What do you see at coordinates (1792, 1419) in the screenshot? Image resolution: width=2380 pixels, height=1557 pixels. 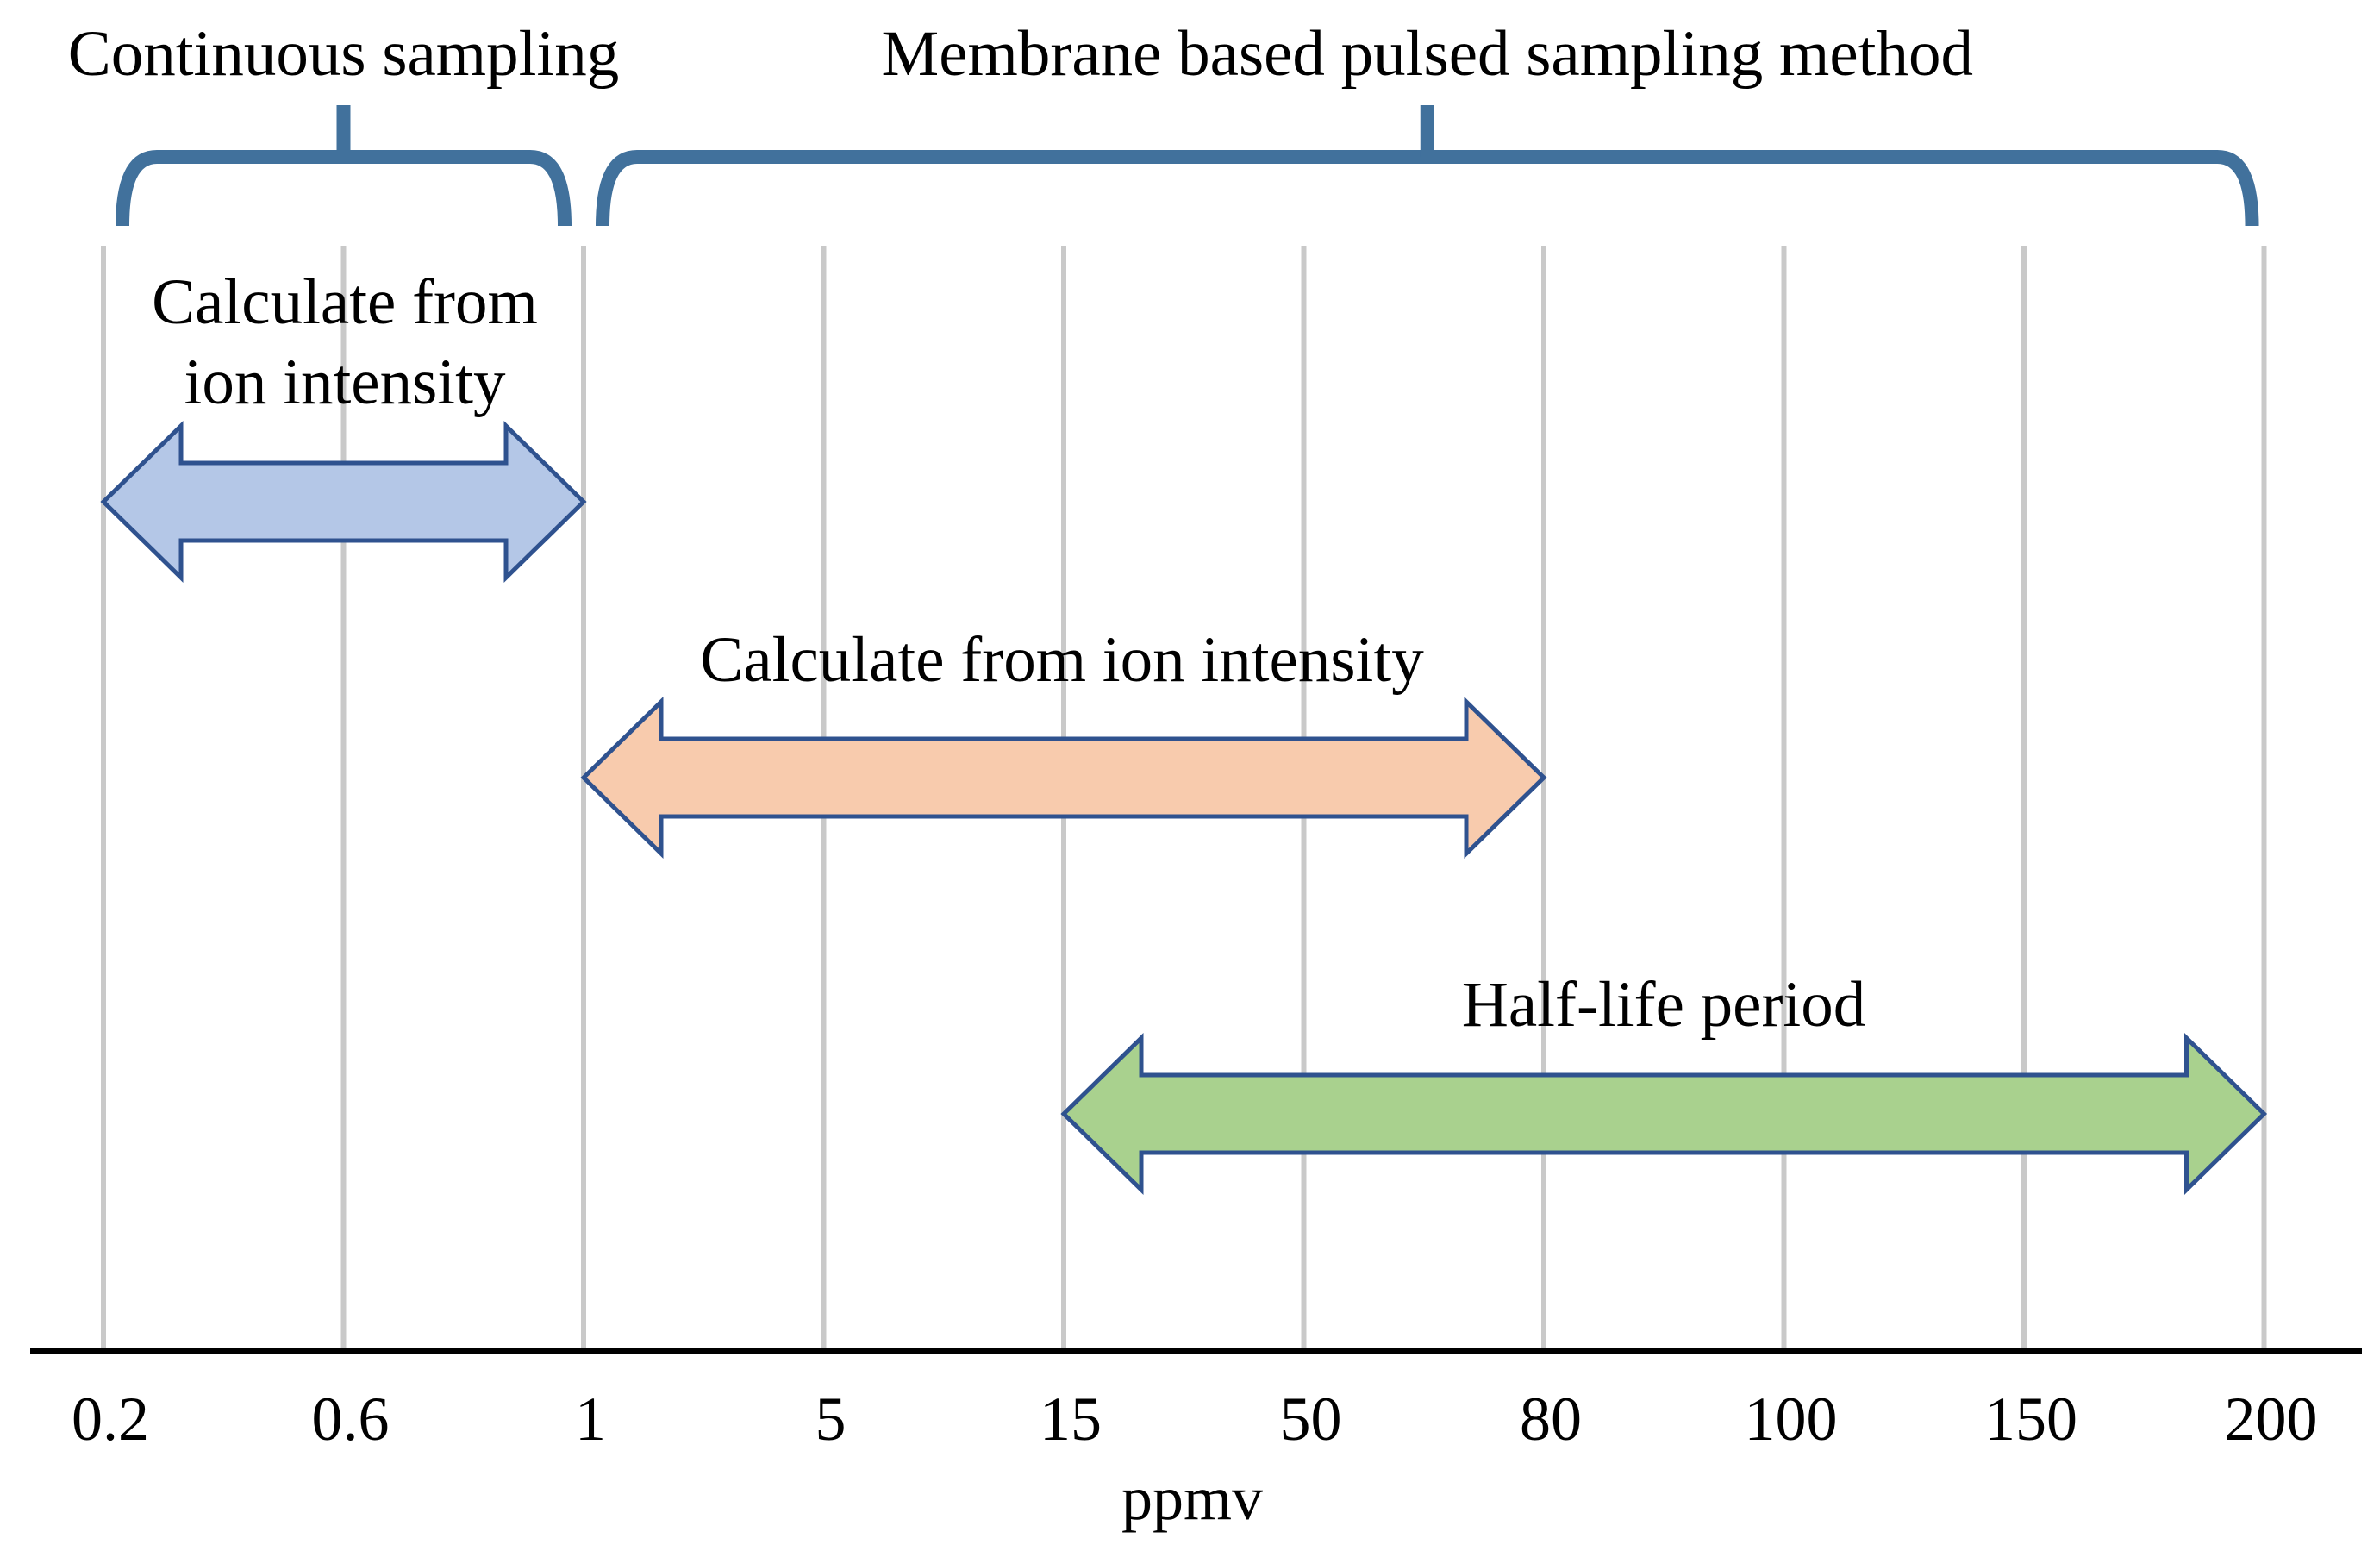 I see `tick-label: 100` at bounding box center [1792, 1419].